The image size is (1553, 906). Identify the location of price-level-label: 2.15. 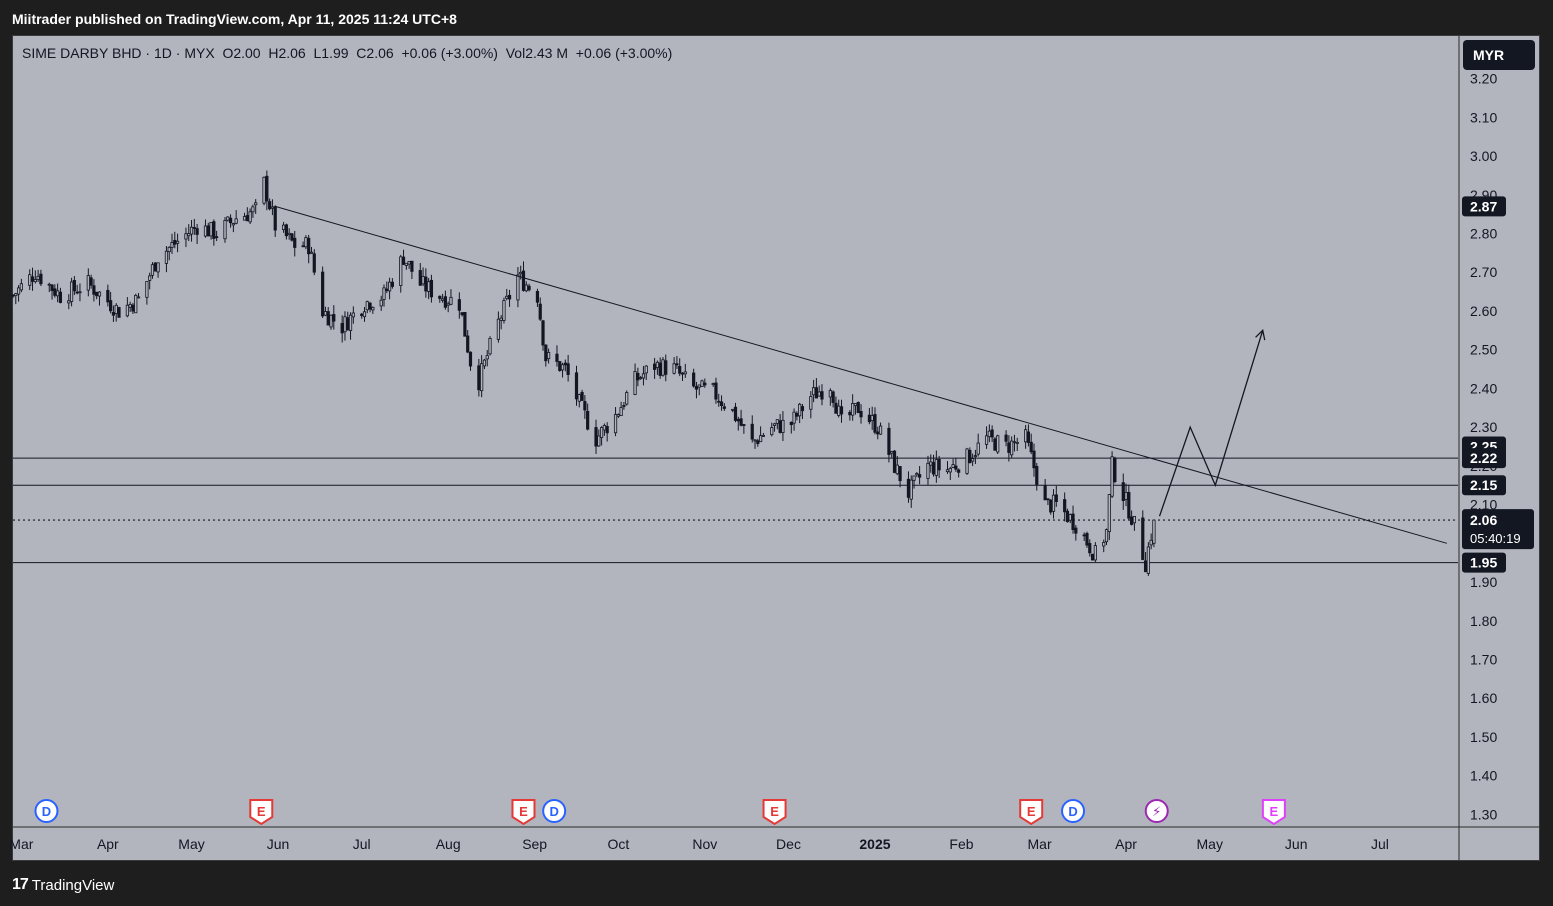
(1483, 485).